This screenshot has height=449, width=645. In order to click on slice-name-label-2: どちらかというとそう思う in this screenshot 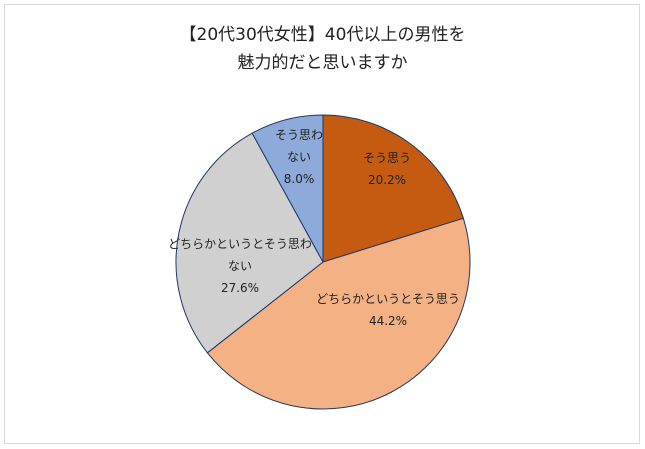, I will do `click(388, 299)`.